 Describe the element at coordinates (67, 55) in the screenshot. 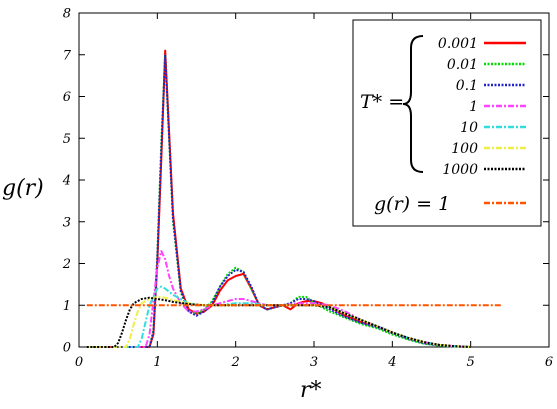

I see `y-tick-label: 7` at that location.